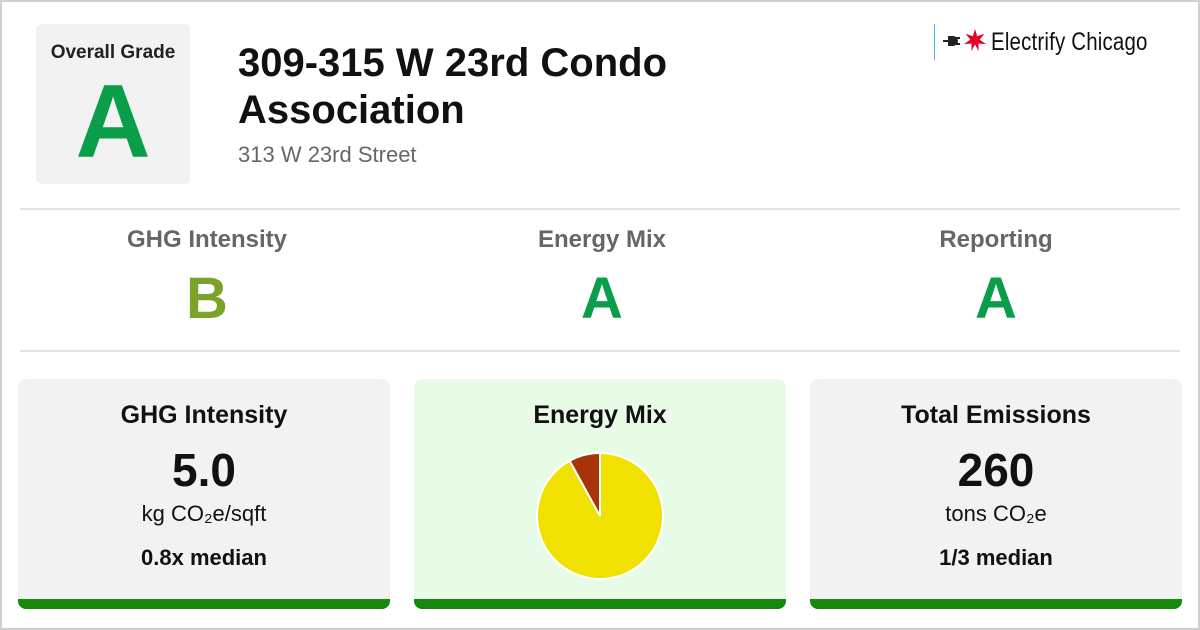 Image resolution: width=1200 pixels, height=630 pixels. Describe the element at coordinates (207, 239) in the screenshot. I see `grade-name: GHG Intensity` at that location.